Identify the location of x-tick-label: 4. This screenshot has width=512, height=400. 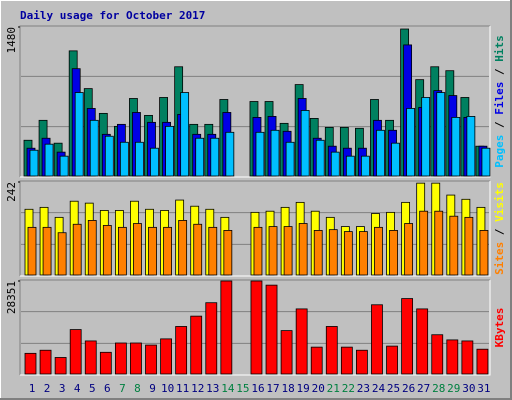
(77, 388).